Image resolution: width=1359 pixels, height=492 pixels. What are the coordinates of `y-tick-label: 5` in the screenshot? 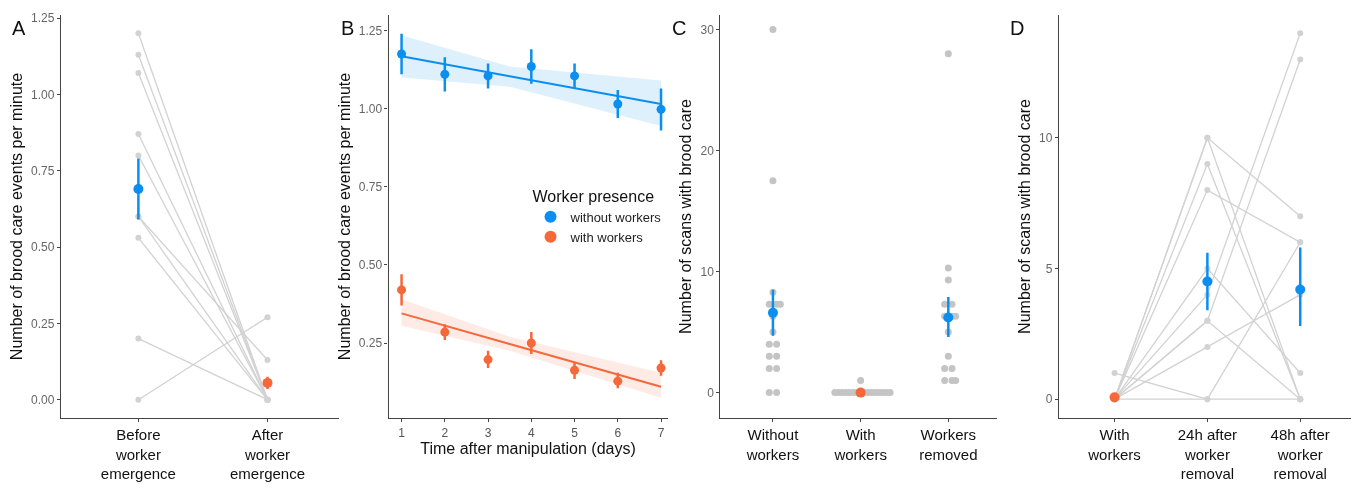 It's located at (1049, 268).